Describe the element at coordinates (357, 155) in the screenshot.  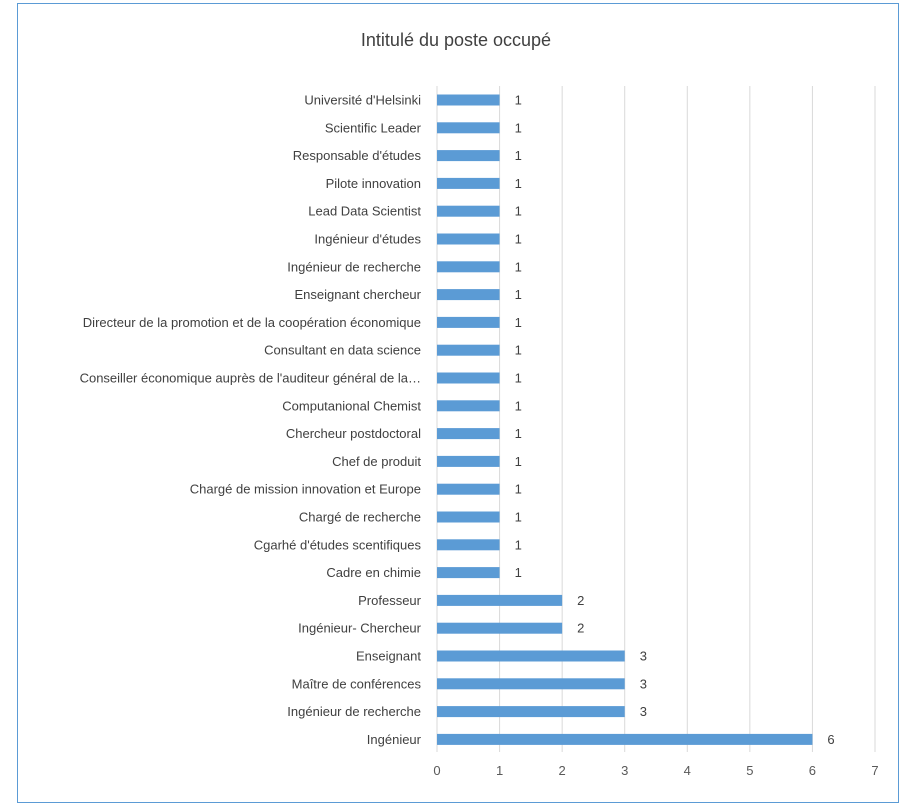
I see `category-label: Responsable d'études` at that location.